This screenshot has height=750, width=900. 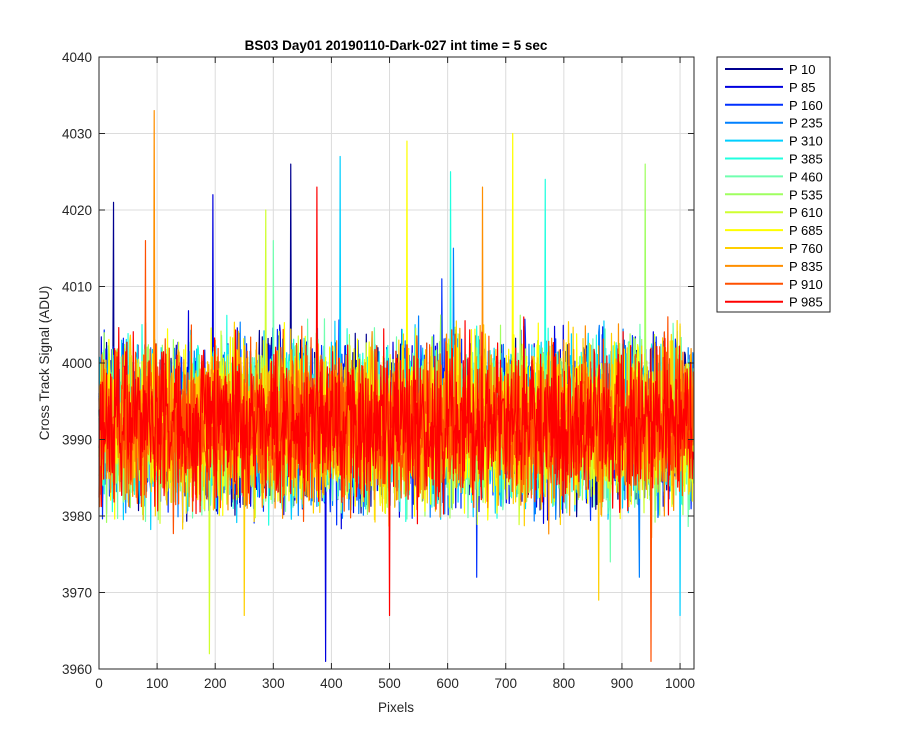 What do you see at coordinates (774, 230) in the screenshot?
I see `legend-item: P 685` at bounding box center [774, 230].